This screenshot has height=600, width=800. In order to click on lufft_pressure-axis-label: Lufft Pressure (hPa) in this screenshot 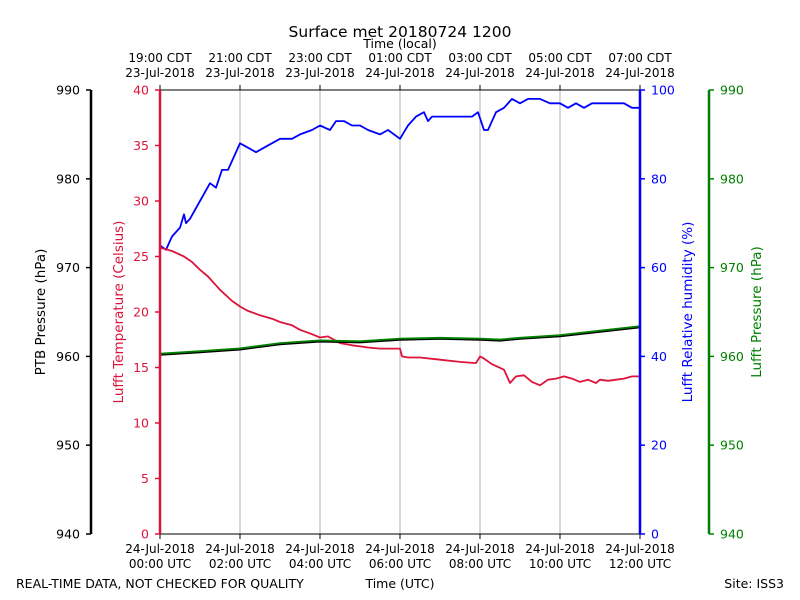, I will do `click(757, 312)`.